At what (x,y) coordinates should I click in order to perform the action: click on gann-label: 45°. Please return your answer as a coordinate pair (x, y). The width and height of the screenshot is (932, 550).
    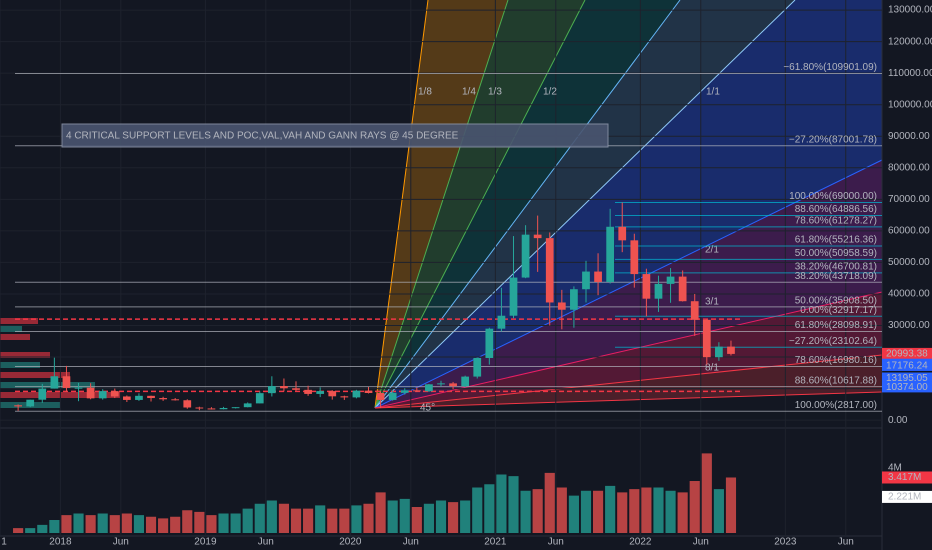
    Looking at the image, I should click on (427, 408).